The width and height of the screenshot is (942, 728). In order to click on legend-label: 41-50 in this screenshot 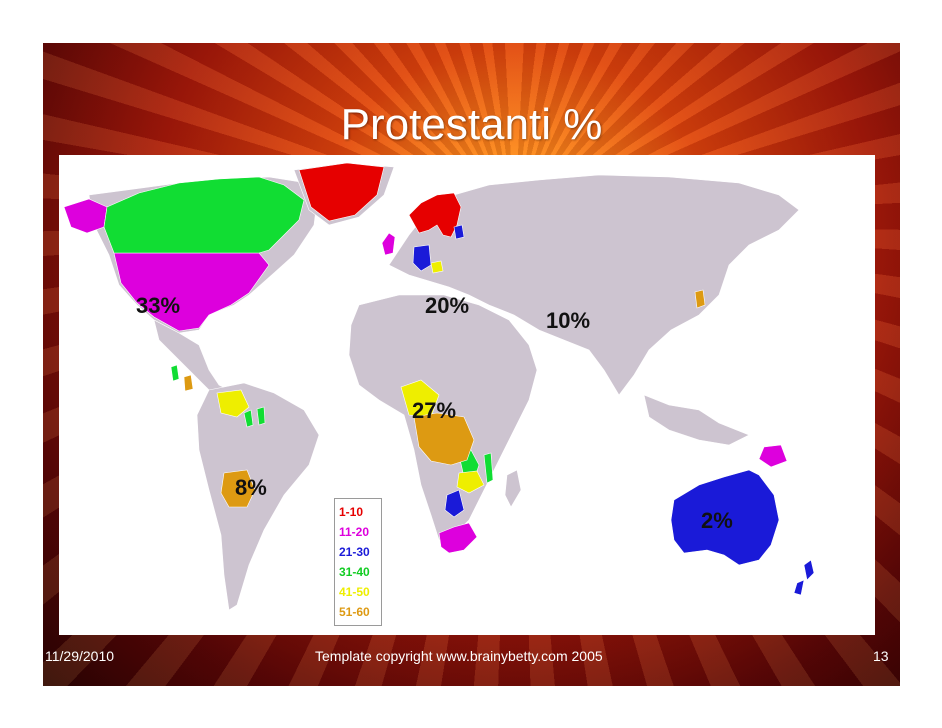, I will do `click(354, 592)`.